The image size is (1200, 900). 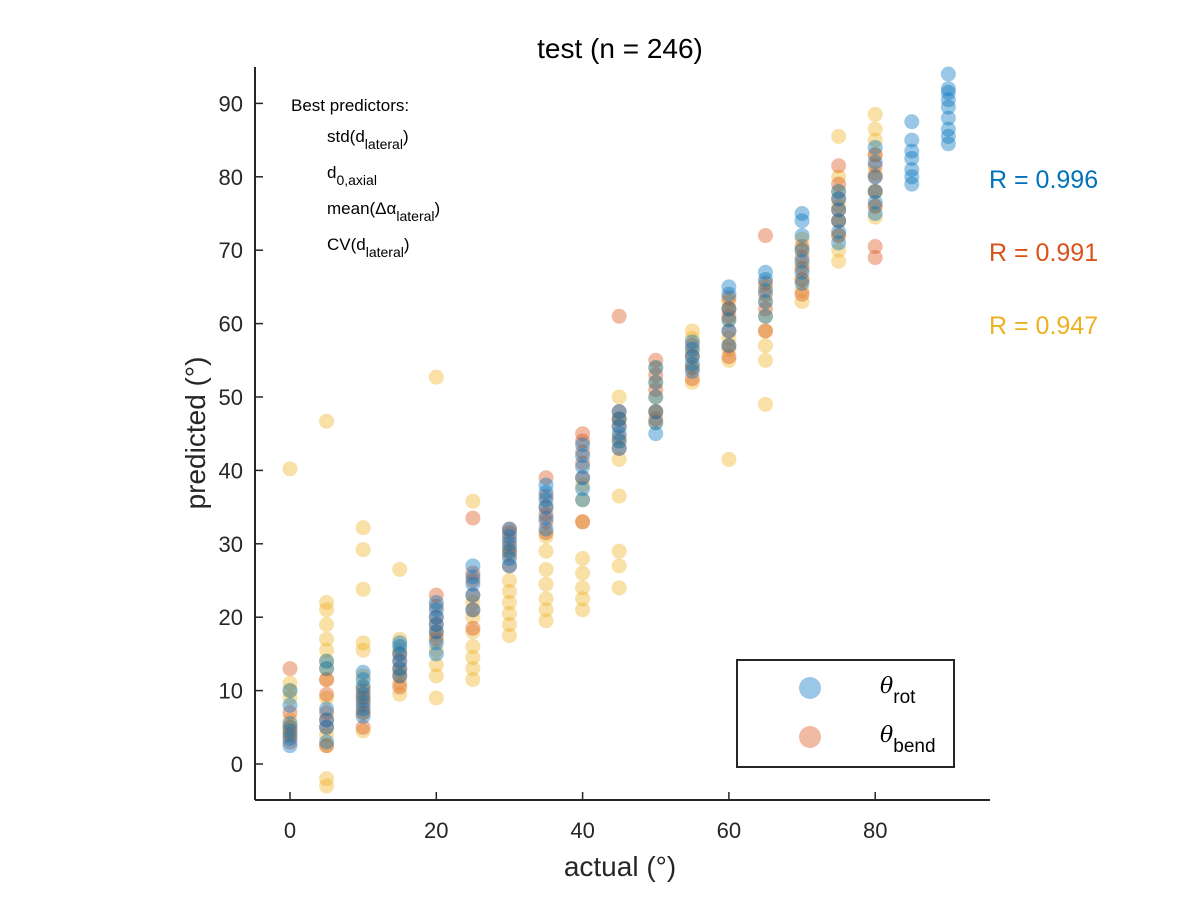 I want to click on legend-box, so click(x=845, y=713).